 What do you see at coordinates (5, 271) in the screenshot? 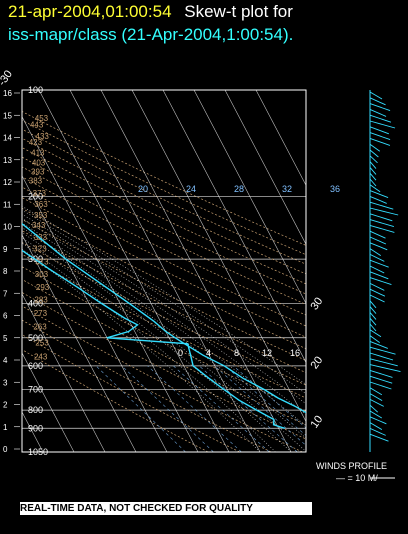
I see `height-tick-label: 8` at bounding box center [5, 271].